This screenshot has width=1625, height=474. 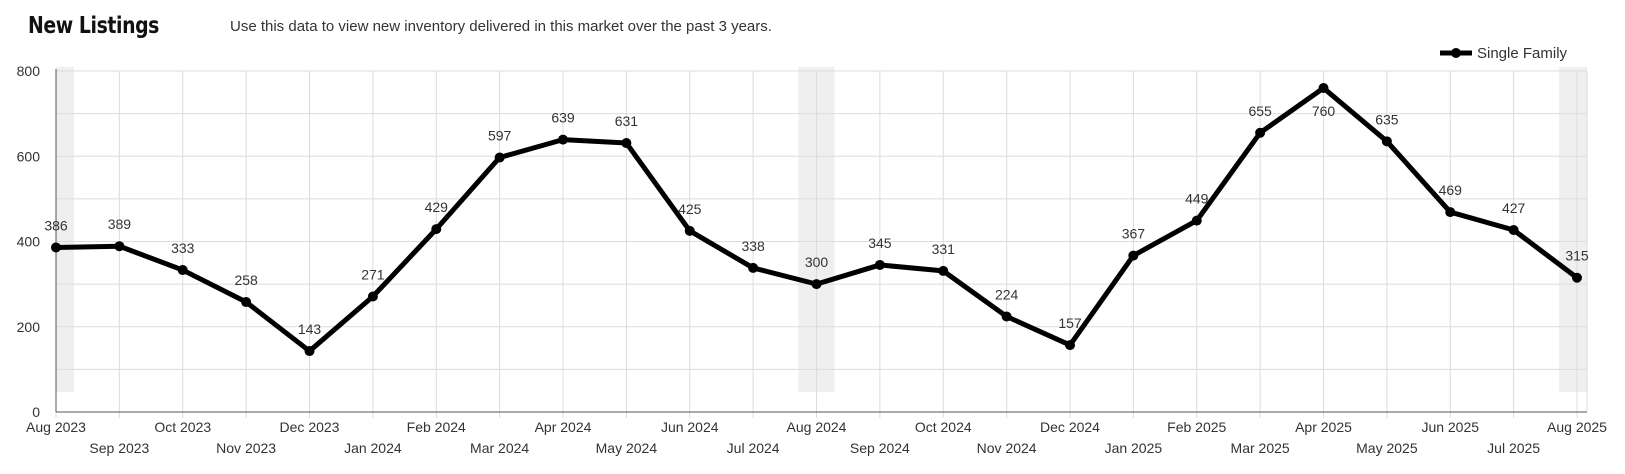 What do you see at coordinates (1007, 448) in the screenshot?
I see `x-tick-label: Nov 2024` at bounding box center [1007, 448].